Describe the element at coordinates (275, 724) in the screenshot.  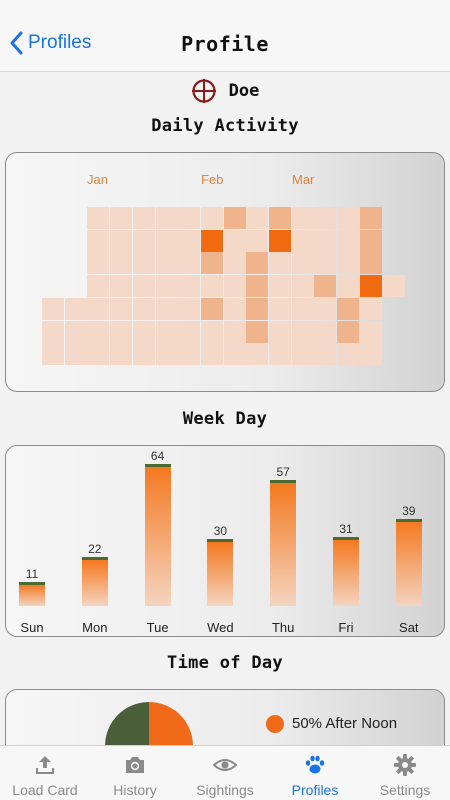
I see `legend-dot-after-noon` at that location.